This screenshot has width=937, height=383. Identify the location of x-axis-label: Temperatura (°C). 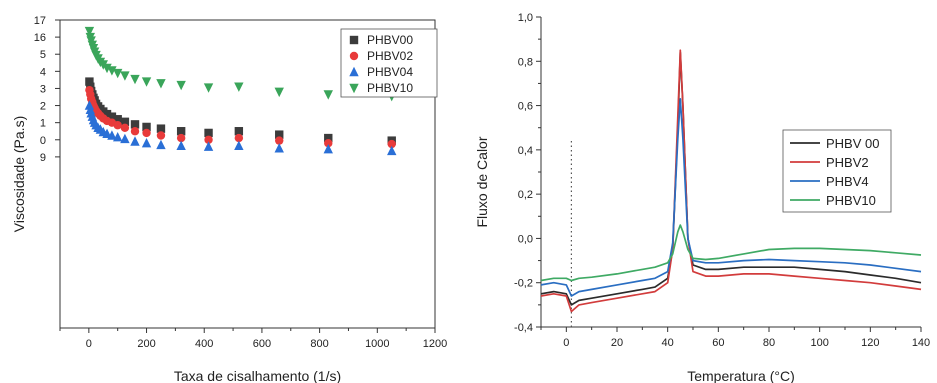
(741, 375).